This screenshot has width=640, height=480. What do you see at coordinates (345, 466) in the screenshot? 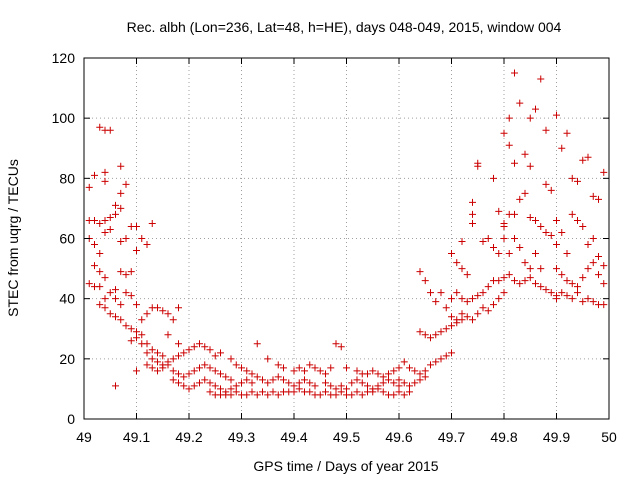
I see `x-axis-label: GPS time / Days of year 2015` at bounding box center [345, 466].